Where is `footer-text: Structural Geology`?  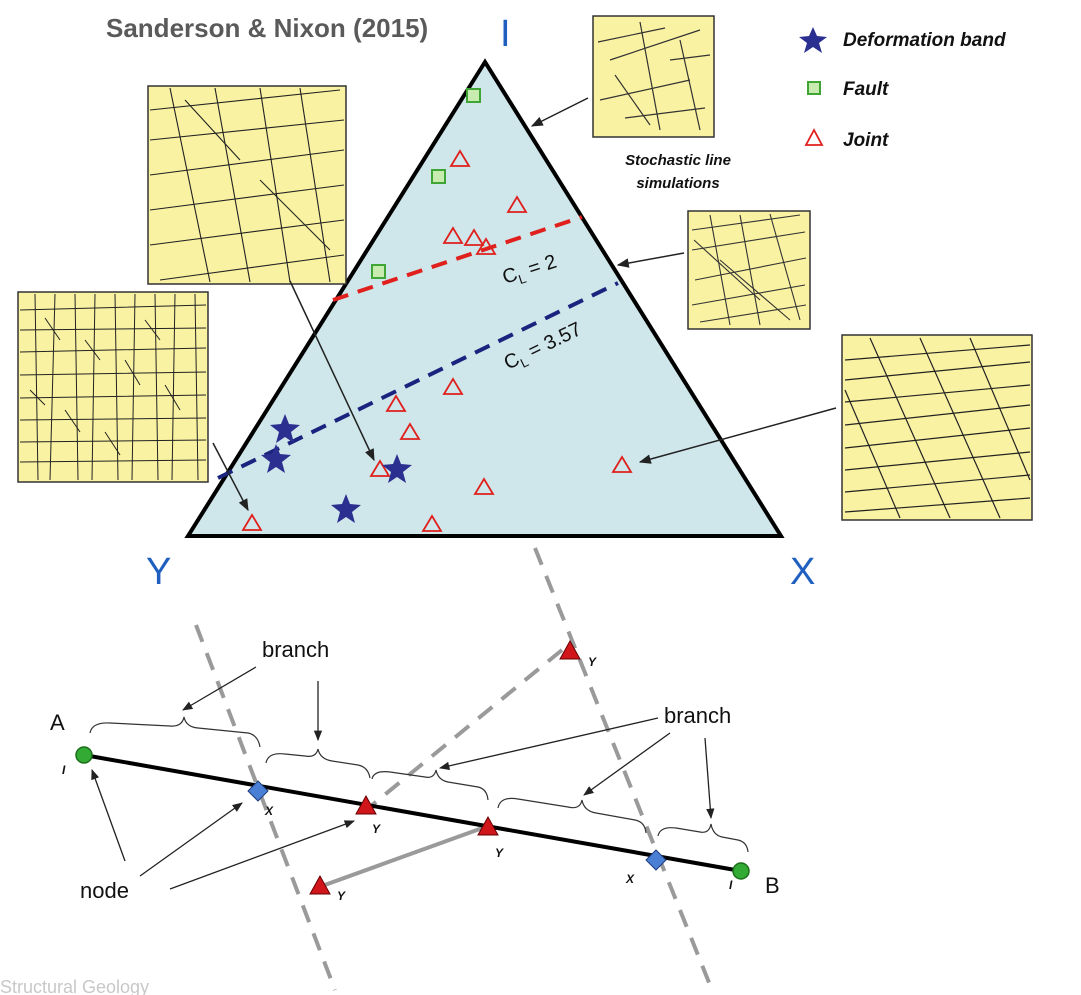 footer-text: Structural Geology is located at coordinates (74, 986).